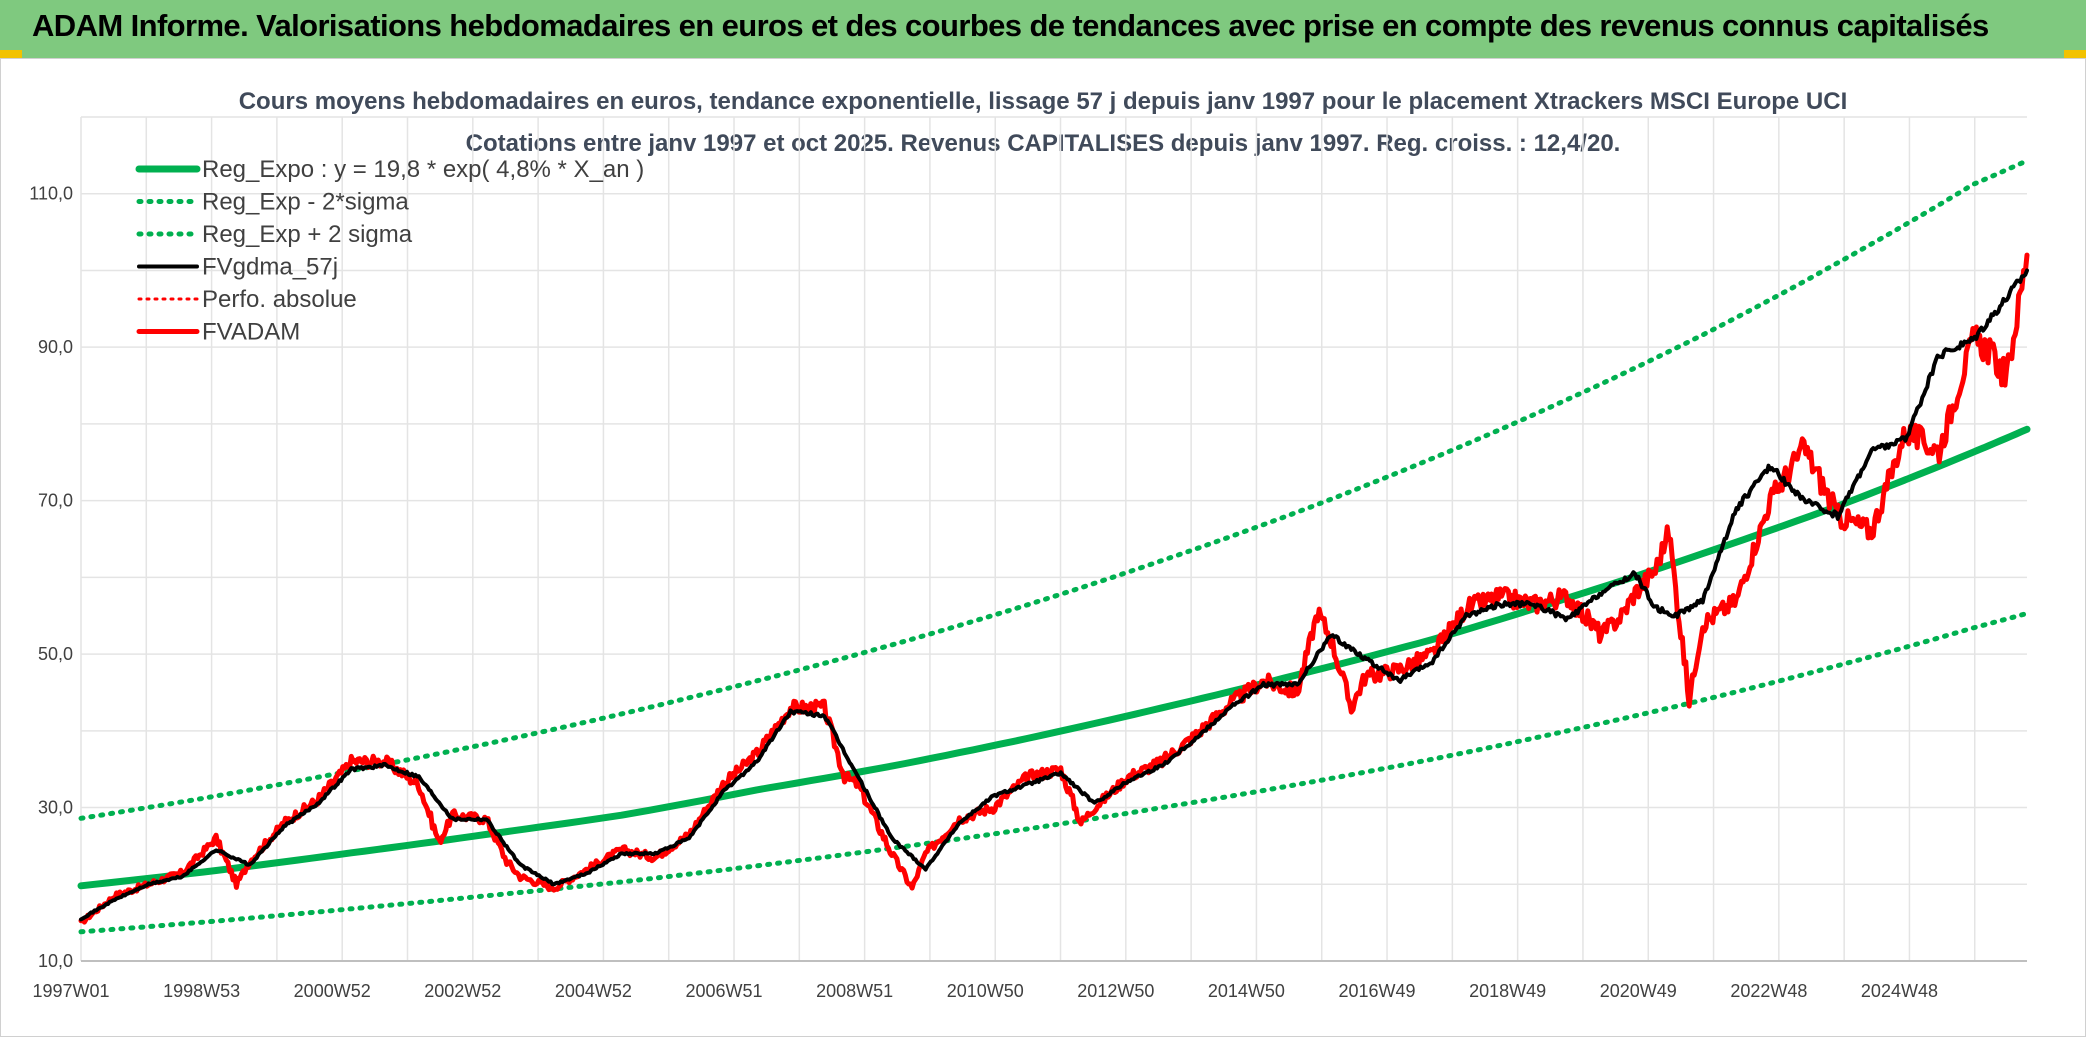  Describe the element at coordinates (462, 991) in the screenshot. I see `x-tick-label: 2002W52` at that location.